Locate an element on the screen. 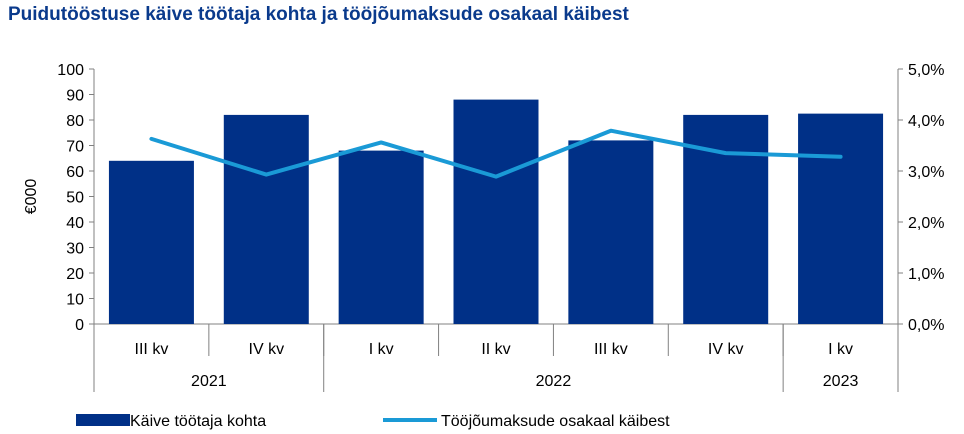  line-series is located at coordinates (496, 153).